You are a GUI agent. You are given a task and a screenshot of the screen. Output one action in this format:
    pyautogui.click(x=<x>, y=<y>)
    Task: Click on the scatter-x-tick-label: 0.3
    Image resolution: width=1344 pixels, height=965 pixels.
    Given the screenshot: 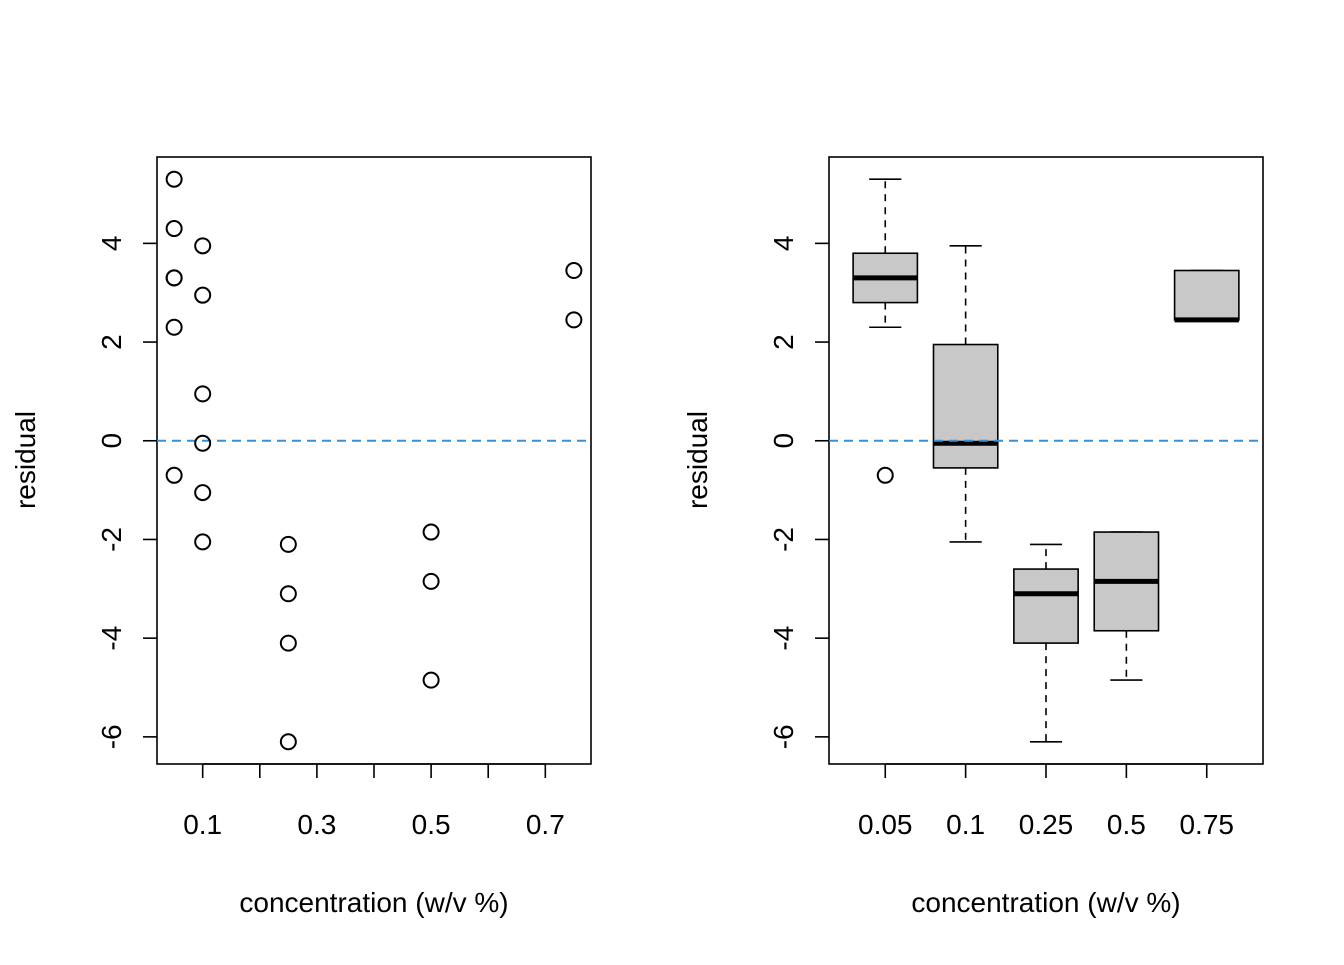 What is the action you would take?
    pyautogui.click(x=316, y=824)
    